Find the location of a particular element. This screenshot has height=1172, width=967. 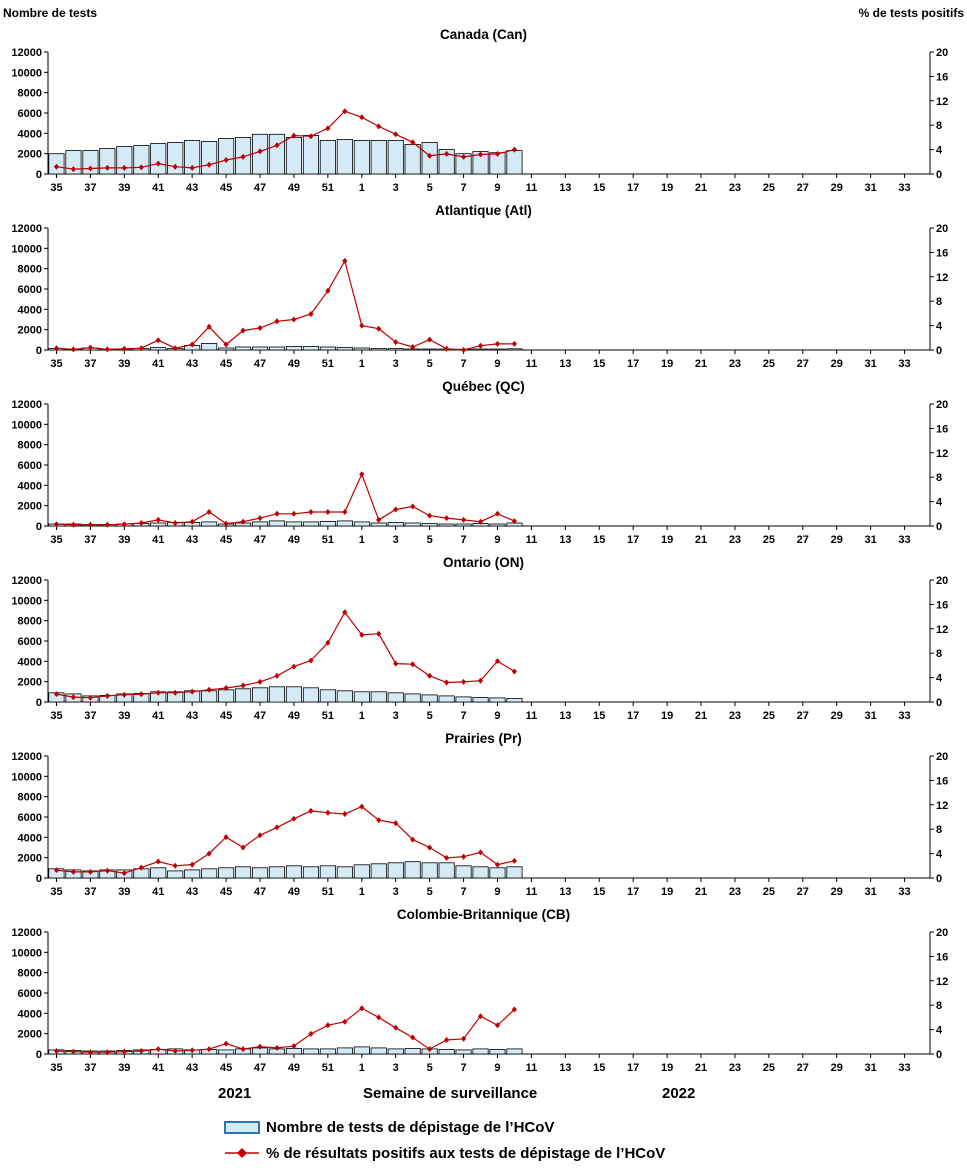

svg-text: 39 is located at coordinates (124, 892).